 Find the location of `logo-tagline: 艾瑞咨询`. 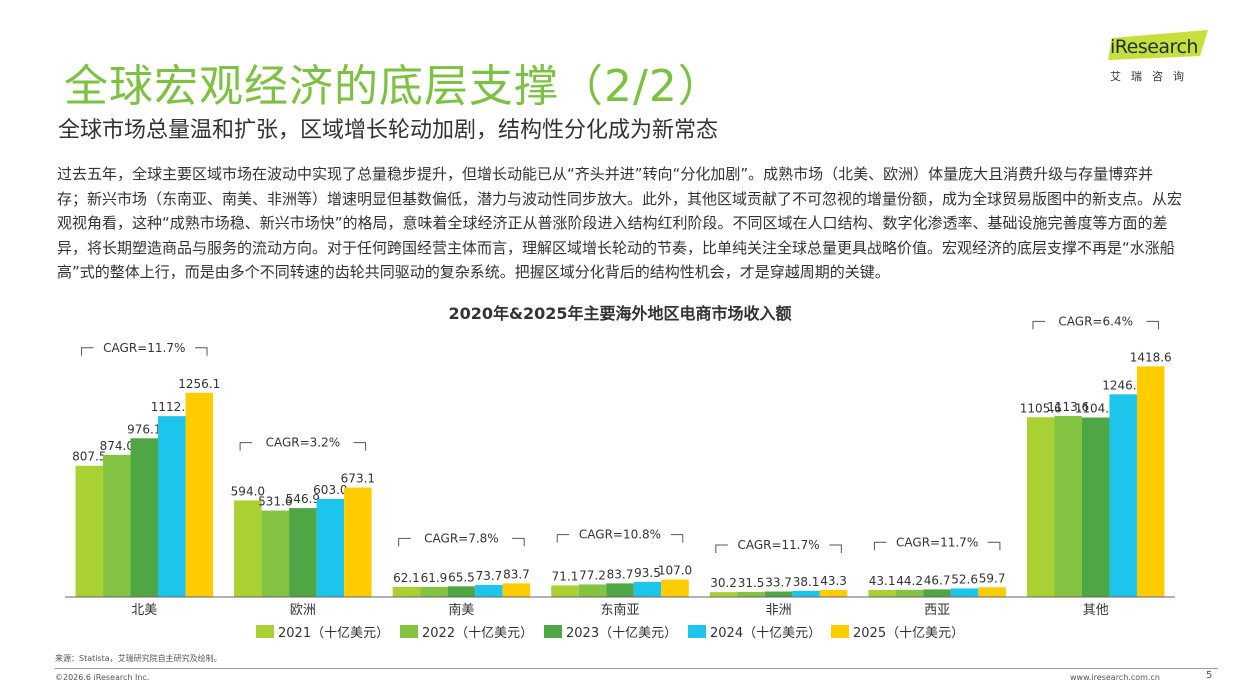

logo-tagline: 艾瑞咨询 is located at coordinates (1152, 76).